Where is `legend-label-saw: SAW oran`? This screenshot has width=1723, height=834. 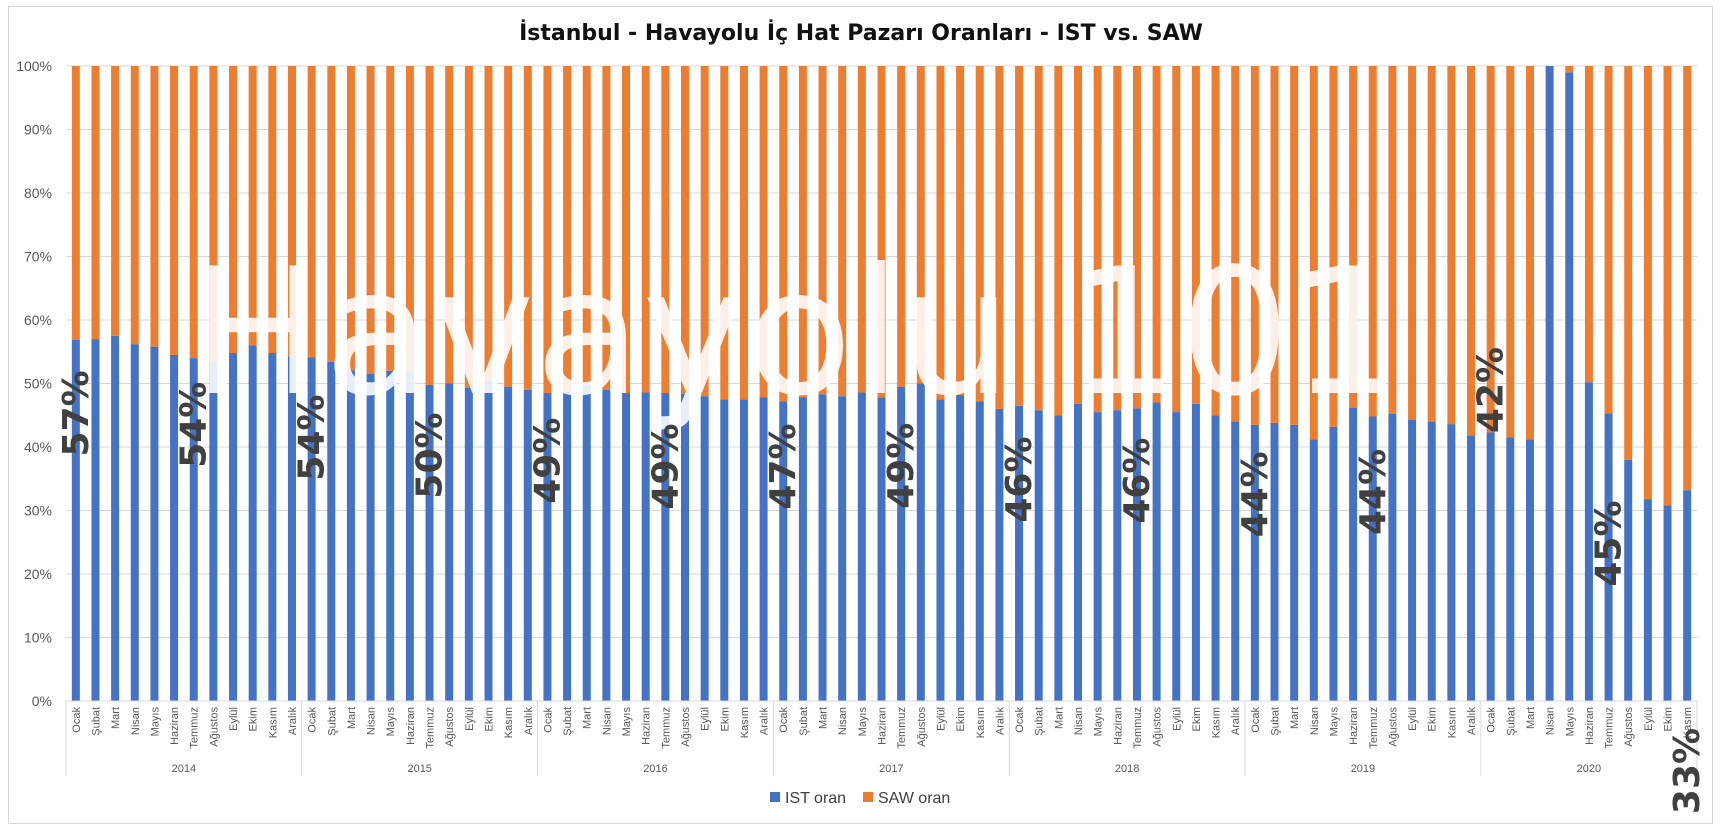 legend-label-saw: SAW oran is located at coordinates (914, 798).